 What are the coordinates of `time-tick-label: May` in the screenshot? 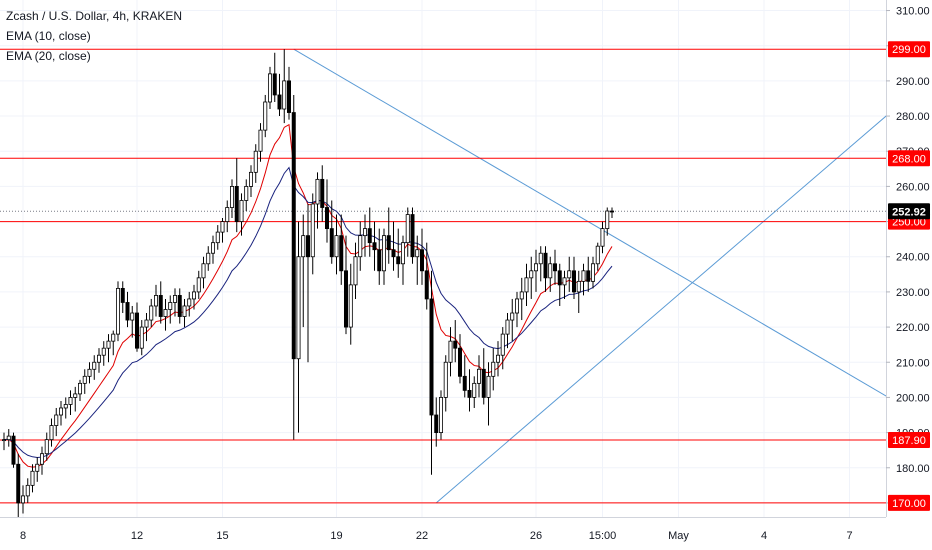 It's located at (678, 536).